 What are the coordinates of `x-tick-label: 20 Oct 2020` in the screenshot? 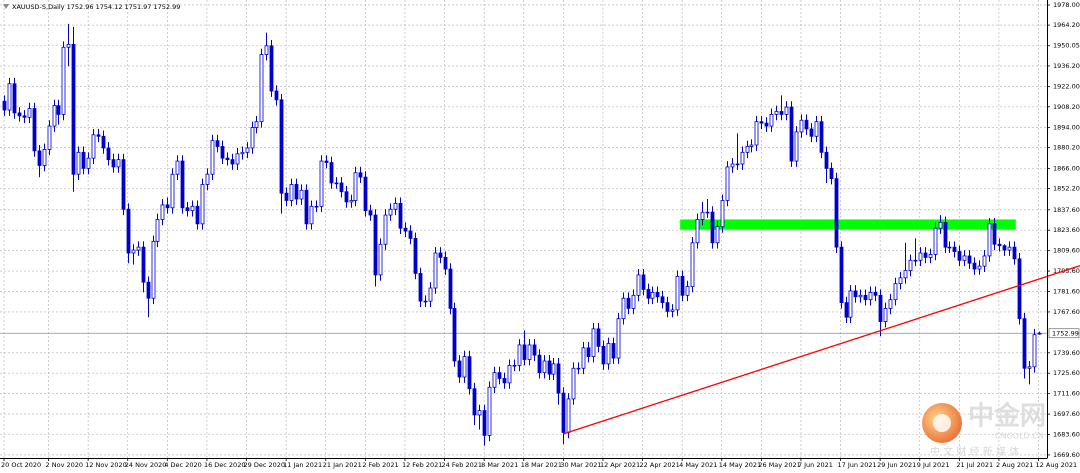 It's located at (21, 465).